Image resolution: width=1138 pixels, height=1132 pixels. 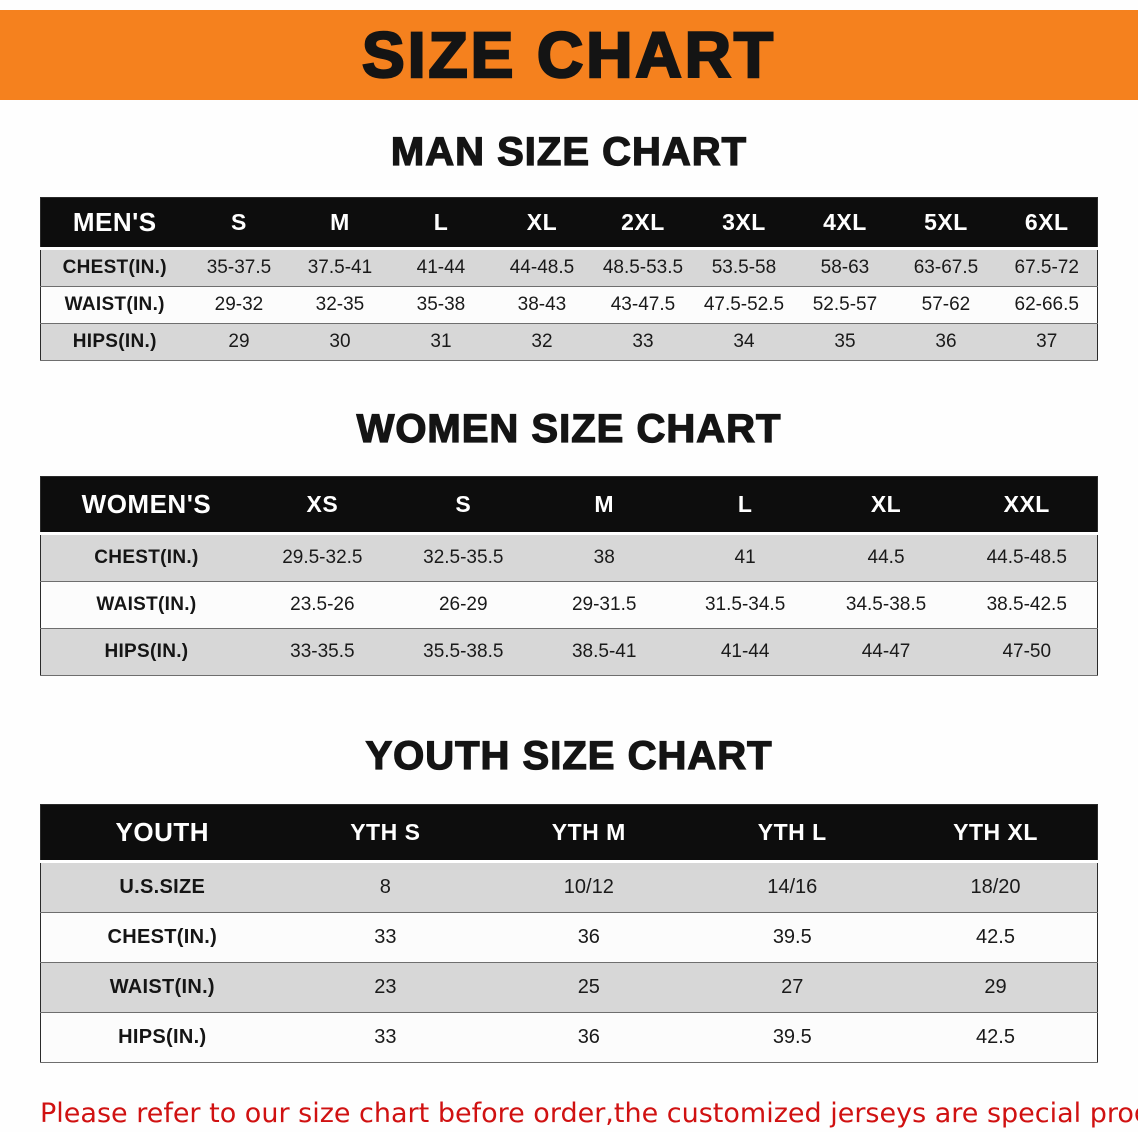 I want to click on men-section-heading: MAN SIZE CHART, so click(x=569, y=151).